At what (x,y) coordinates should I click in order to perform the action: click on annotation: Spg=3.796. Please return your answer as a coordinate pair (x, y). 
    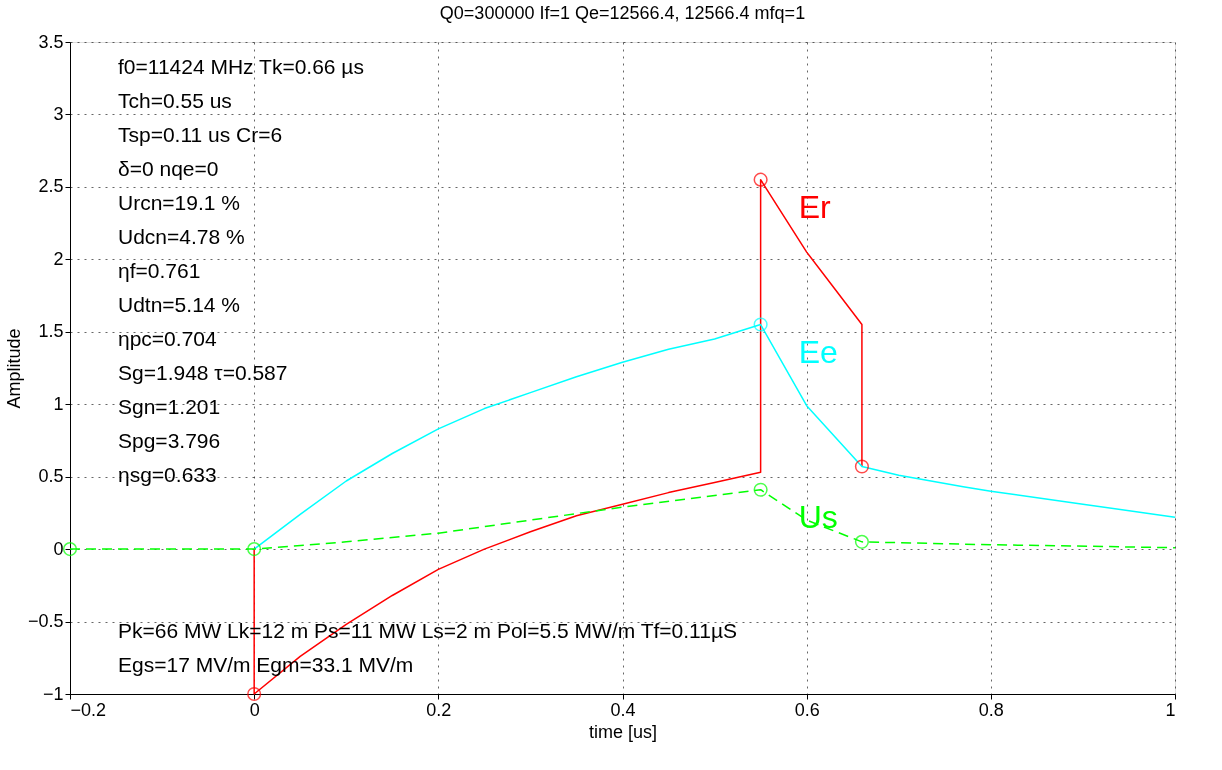
    Looking at the image, I should click on (169, 440).